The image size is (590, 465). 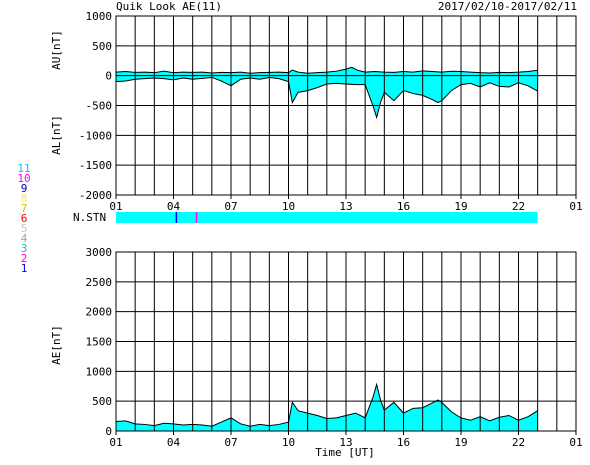 What do you see at coordinates (24, 198) in the screenshot?
I see `station-legend-item: 8` at bounding box center [24, 198].